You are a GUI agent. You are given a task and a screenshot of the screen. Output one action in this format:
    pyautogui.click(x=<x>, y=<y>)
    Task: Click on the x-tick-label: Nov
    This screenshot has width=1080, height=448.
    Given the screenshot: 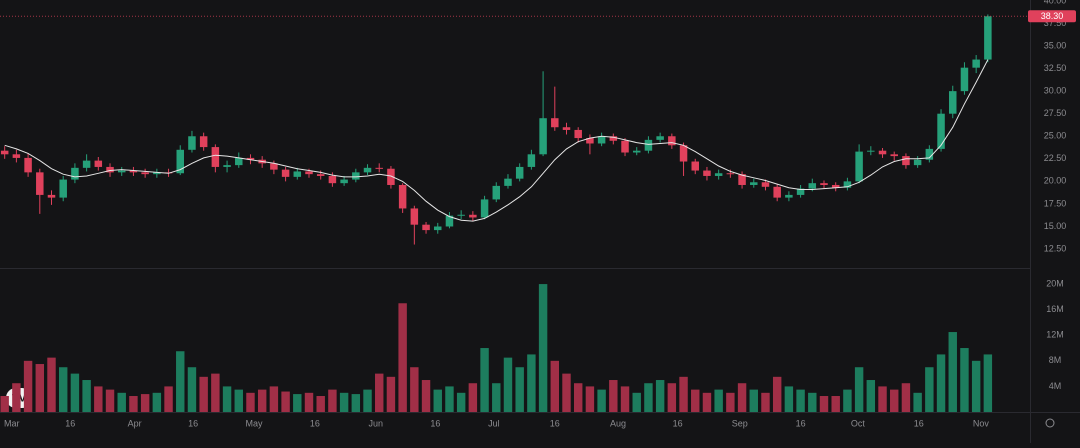 What is the action you would take?
    pyautogui.click(x=981, y=423)
    